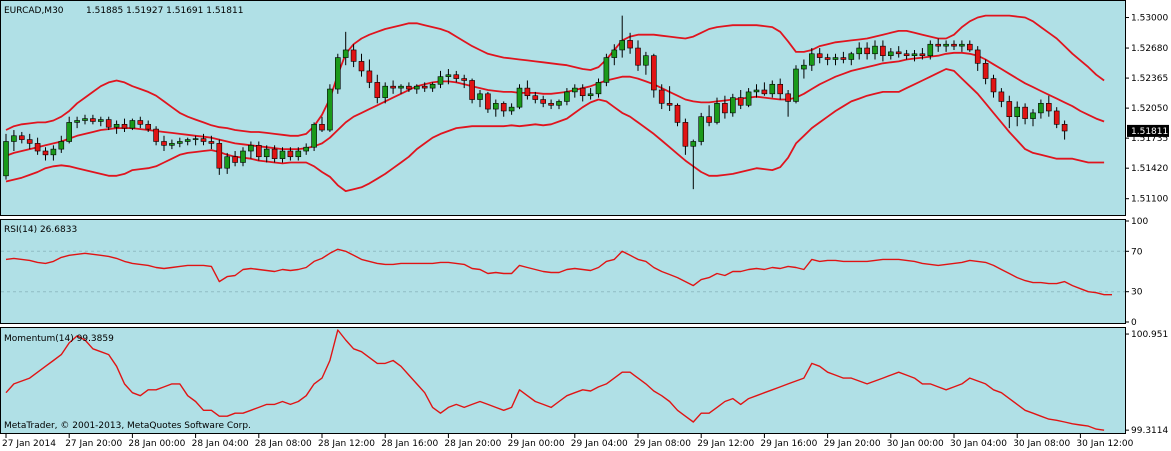 This screenshot has width=1171, height=451. What do you see at coordinates (1149, 49) in the screenshot?
I see `axis-tick-label: 1.52680` at bounding box center [1149, 49].